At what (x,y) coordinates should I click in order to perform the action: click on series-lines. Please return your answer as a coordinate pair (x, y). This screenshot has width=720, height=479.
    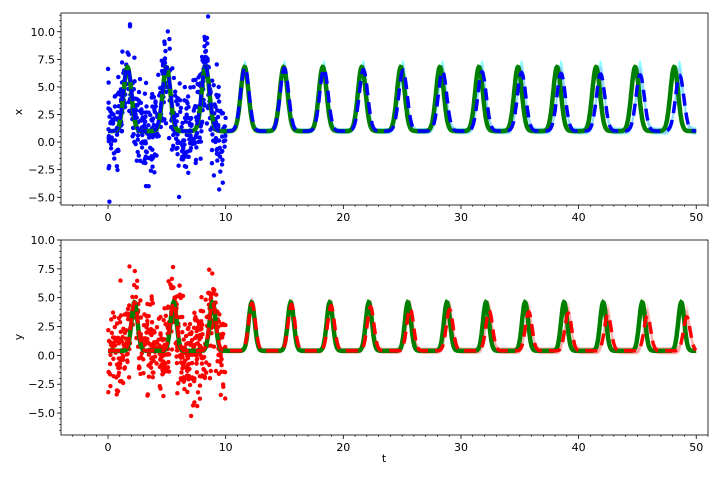
    Looking at the image, I should click on (402, 99).